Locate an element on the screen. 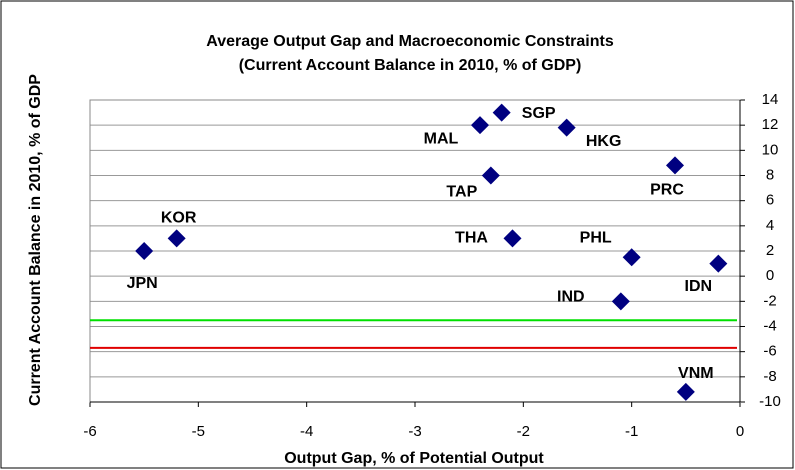  x-tick-label: -1 is located at coordinates (631, 431).